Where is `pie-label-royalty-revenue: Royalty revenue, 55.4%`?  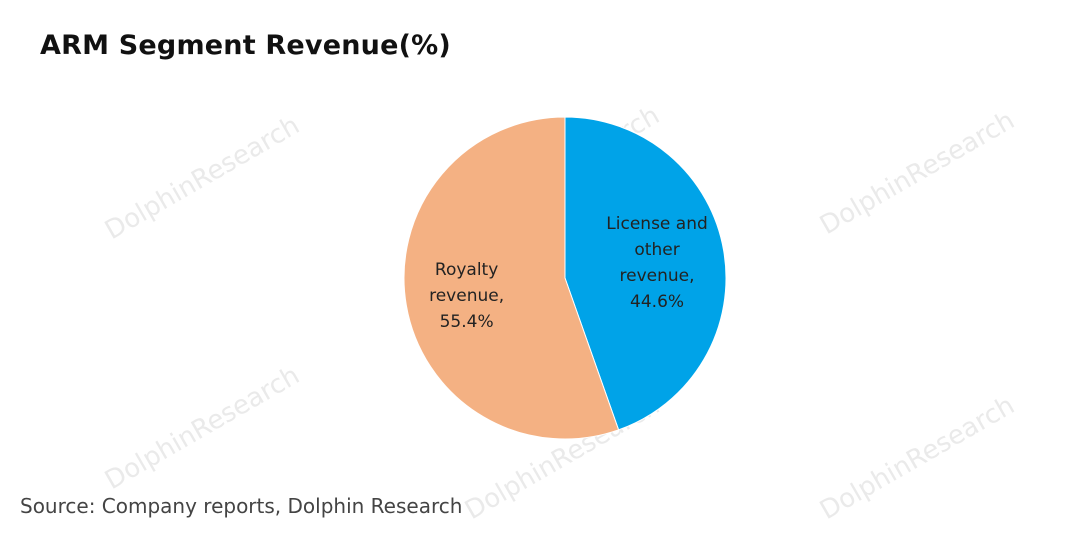 pie-label-royalty-revenue: Royalty revenue, 55.4% is located at coordinates (466, 296).